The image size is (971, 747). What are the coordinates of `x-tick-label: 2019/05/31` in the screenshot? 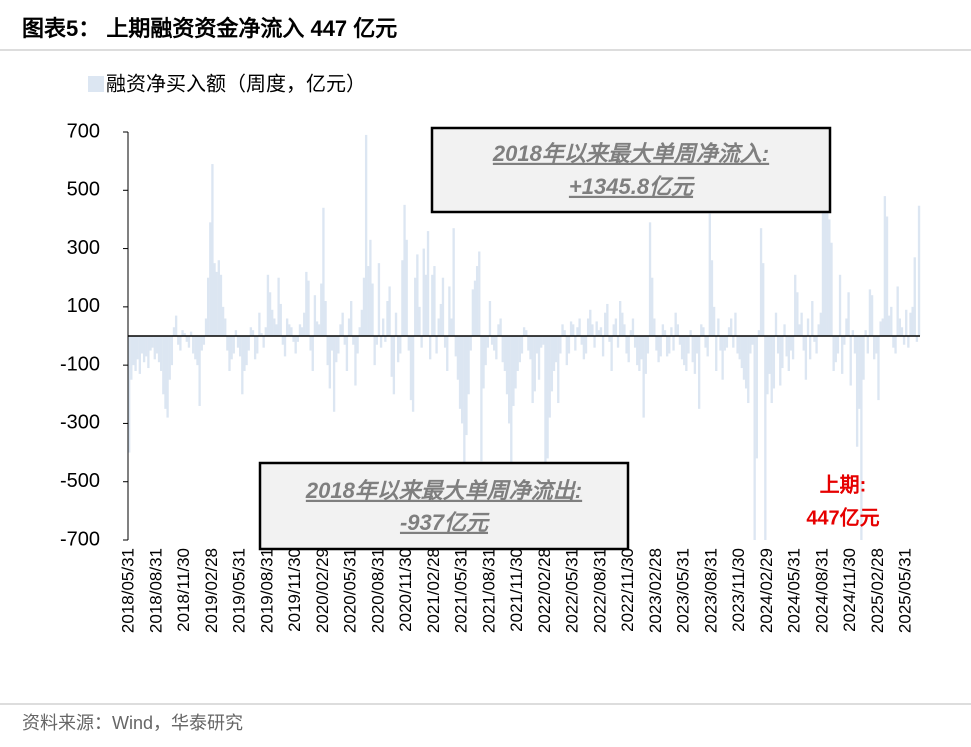 It's located at (239, 590).